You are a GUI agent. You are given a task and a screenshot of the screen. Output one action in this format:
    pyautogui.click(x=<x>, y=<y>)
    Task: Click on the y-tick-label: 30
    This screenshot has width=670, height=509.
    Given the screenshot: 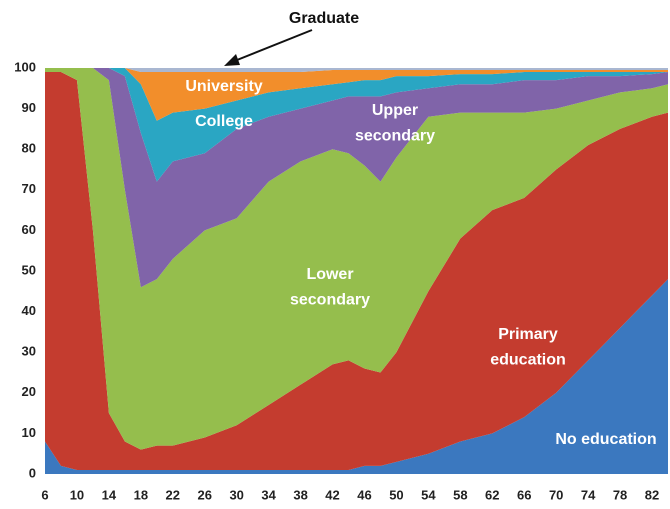 What is the action you would take?
    pyautogui.click(x=29, y=351)
    